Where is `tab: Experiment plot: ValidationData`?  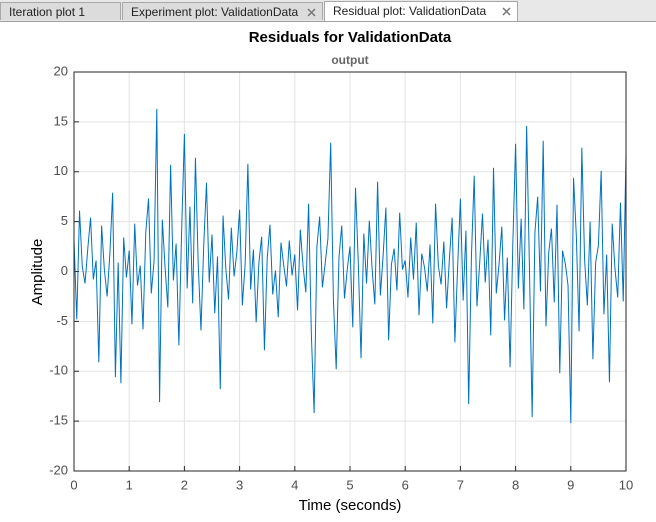
tab: Experiment plot: ValidationData is located at coordinates (222, 11).